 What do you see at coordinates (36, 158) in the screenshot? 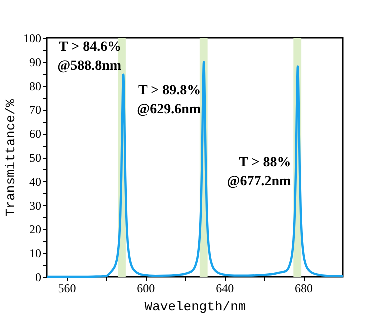
I see `y-tick-label: 50` at bounding box center [36, 158].